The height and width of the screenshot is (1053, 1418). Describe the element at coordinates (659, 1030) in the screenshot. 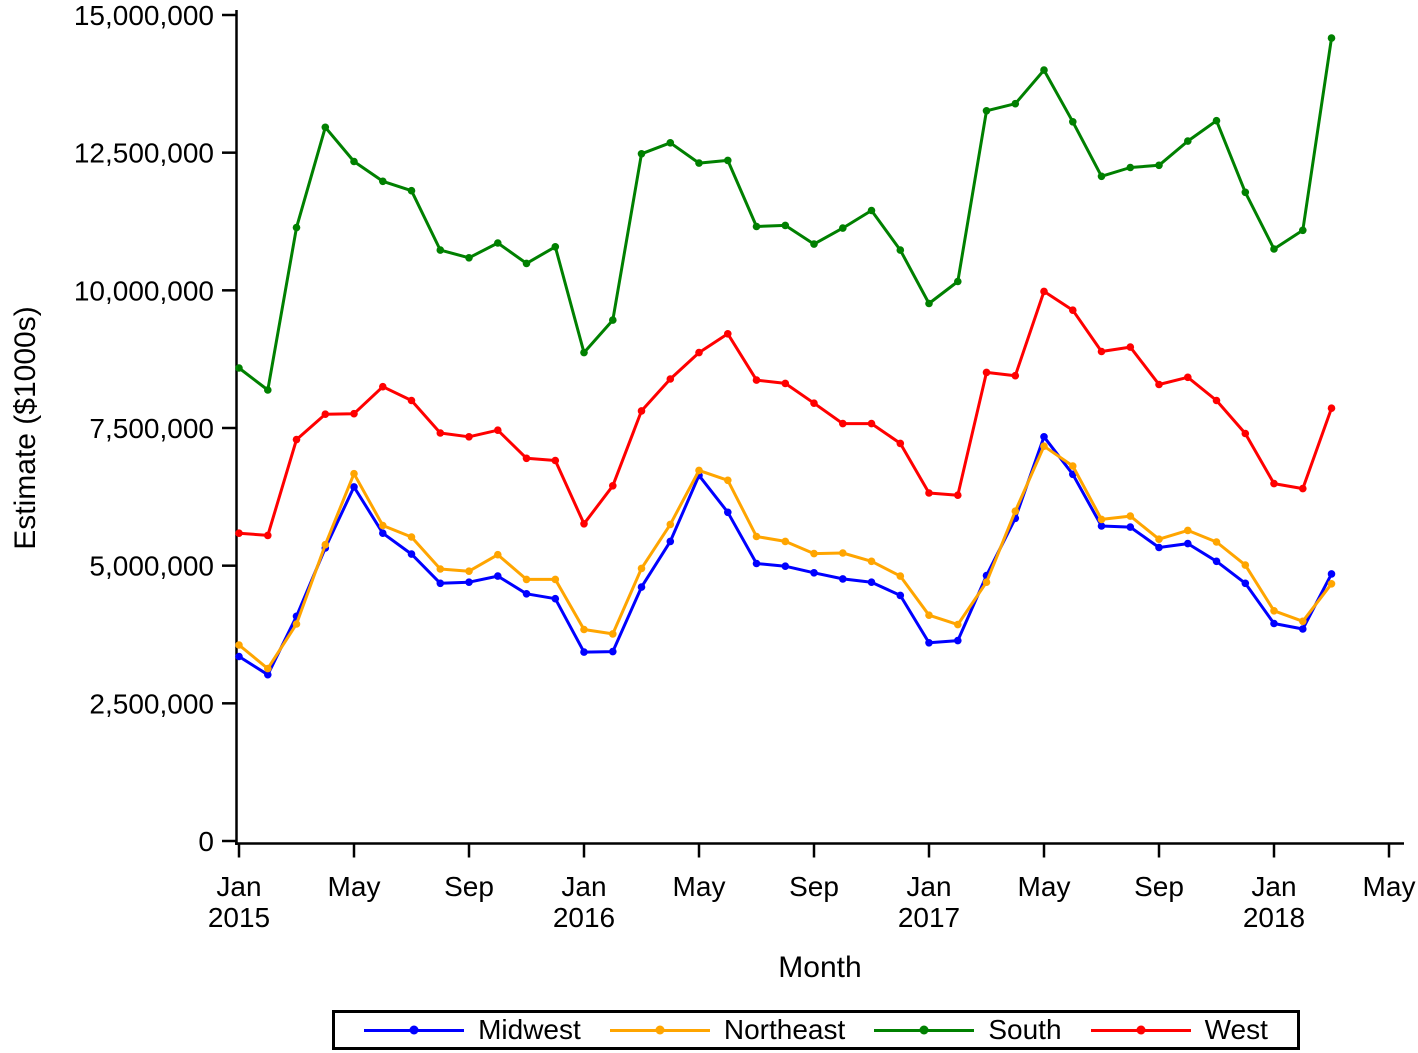

I see `legend-line-sample-northeast` at that location.